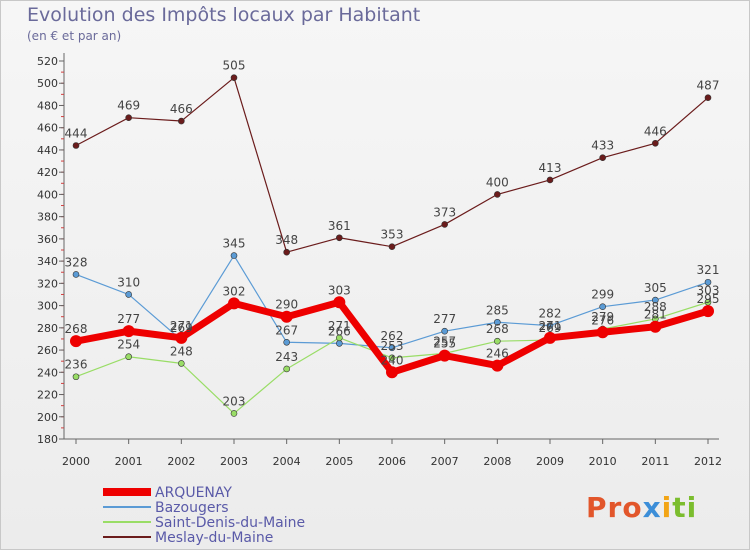 The height and width of the screenshot is (550, 750). I want to click on x-tick-label: 2009, so click(550, 461).